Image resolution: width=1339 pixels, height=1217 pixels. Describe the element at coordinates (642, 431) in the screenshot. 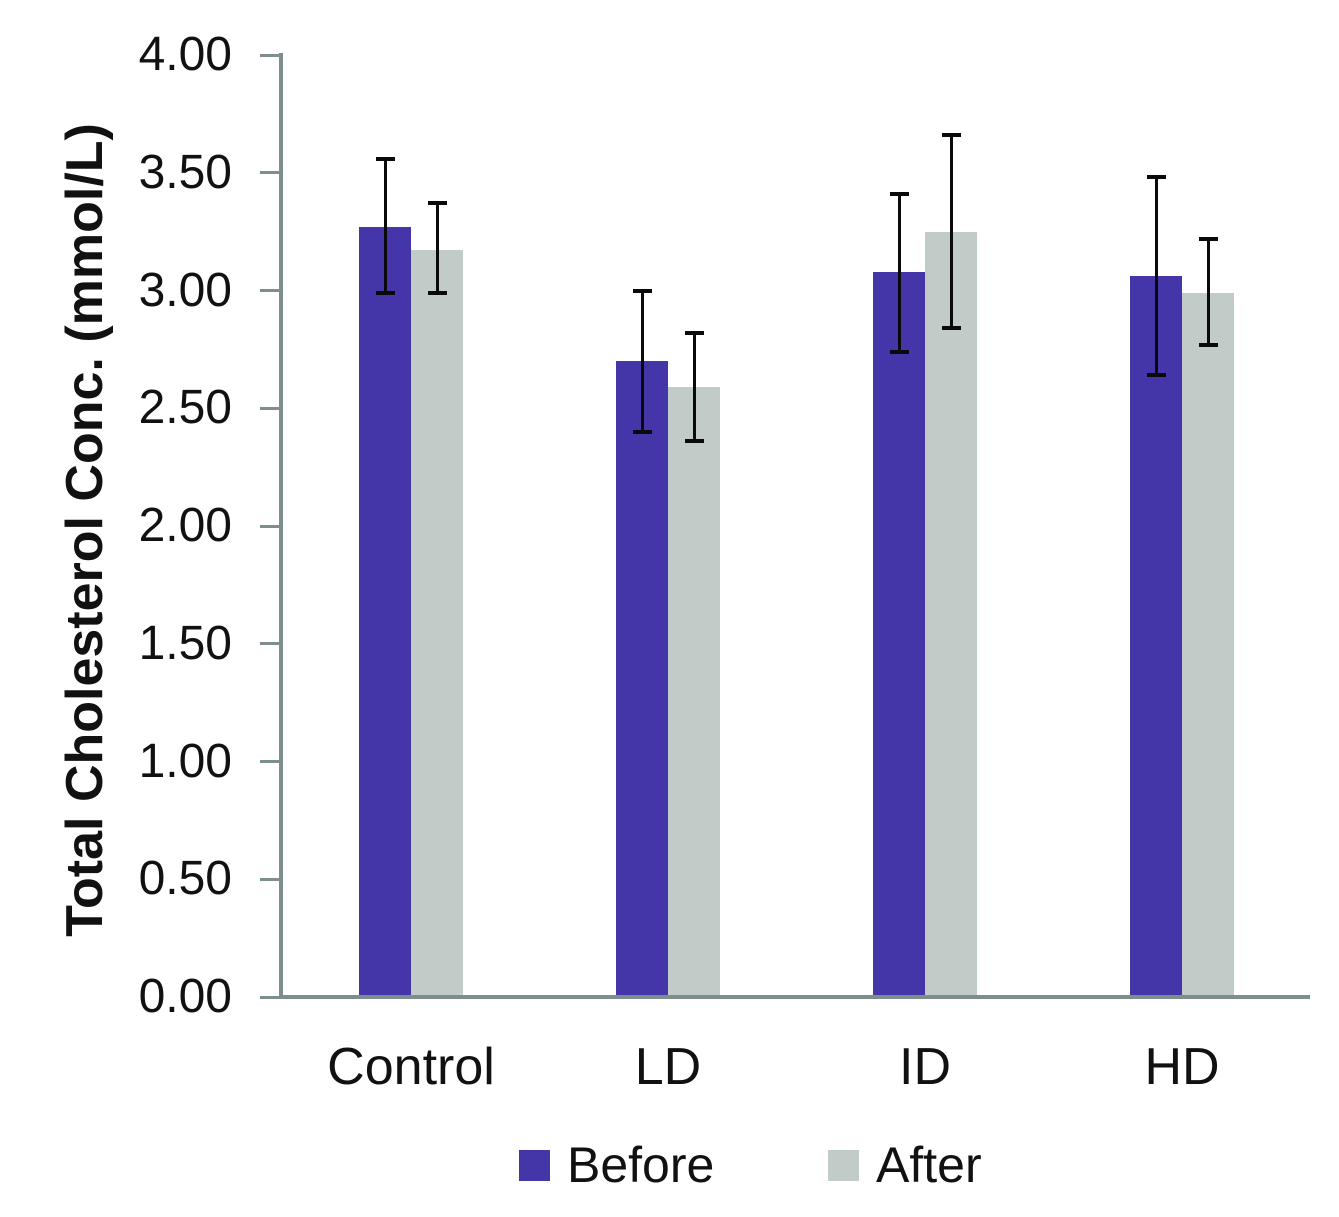

I see `error-bar-before-ld-cap-bottom` at that location.